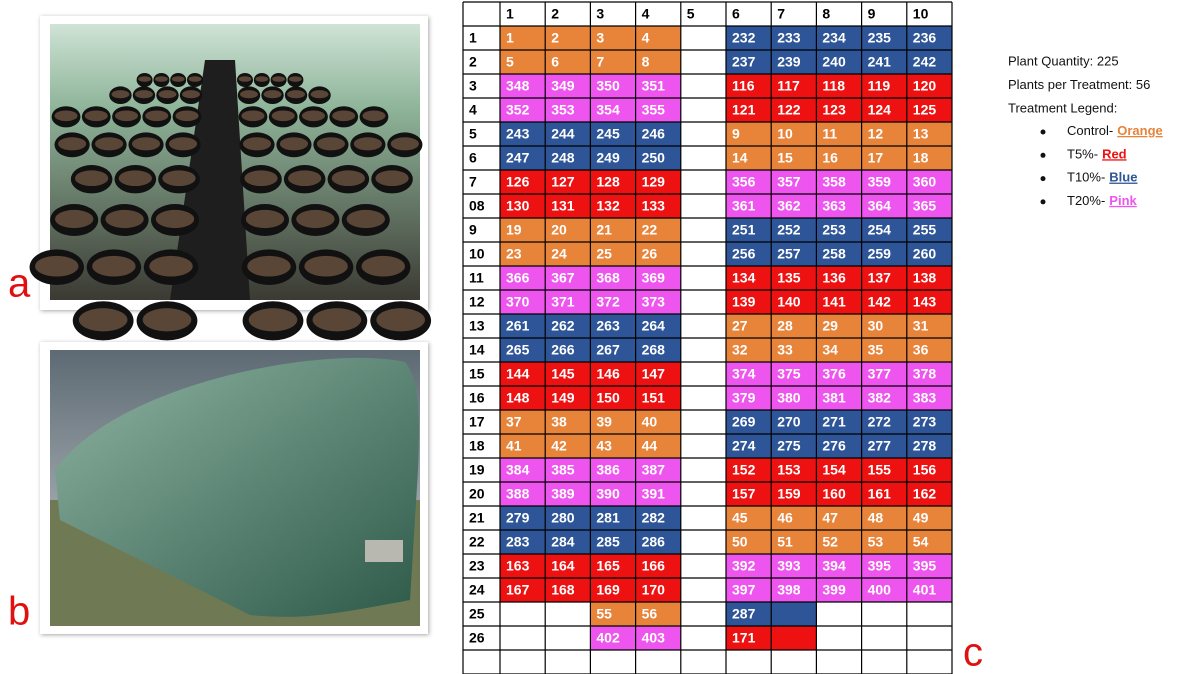 The image size is (1201, 674). Describe the element at coordinates (600, 14) in the screenshot. I see `column-header: 3` at that location.